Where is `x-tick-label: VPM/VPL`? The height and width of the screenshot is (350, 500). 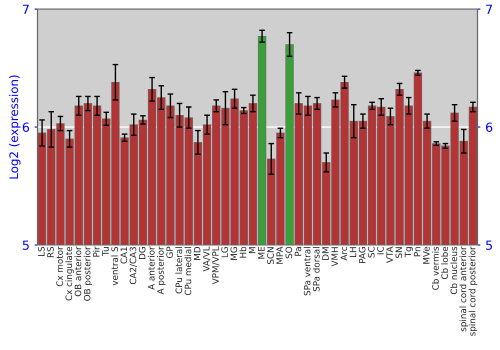 x-tick-label: VPM/VPL is located at coordinates (216, 265).